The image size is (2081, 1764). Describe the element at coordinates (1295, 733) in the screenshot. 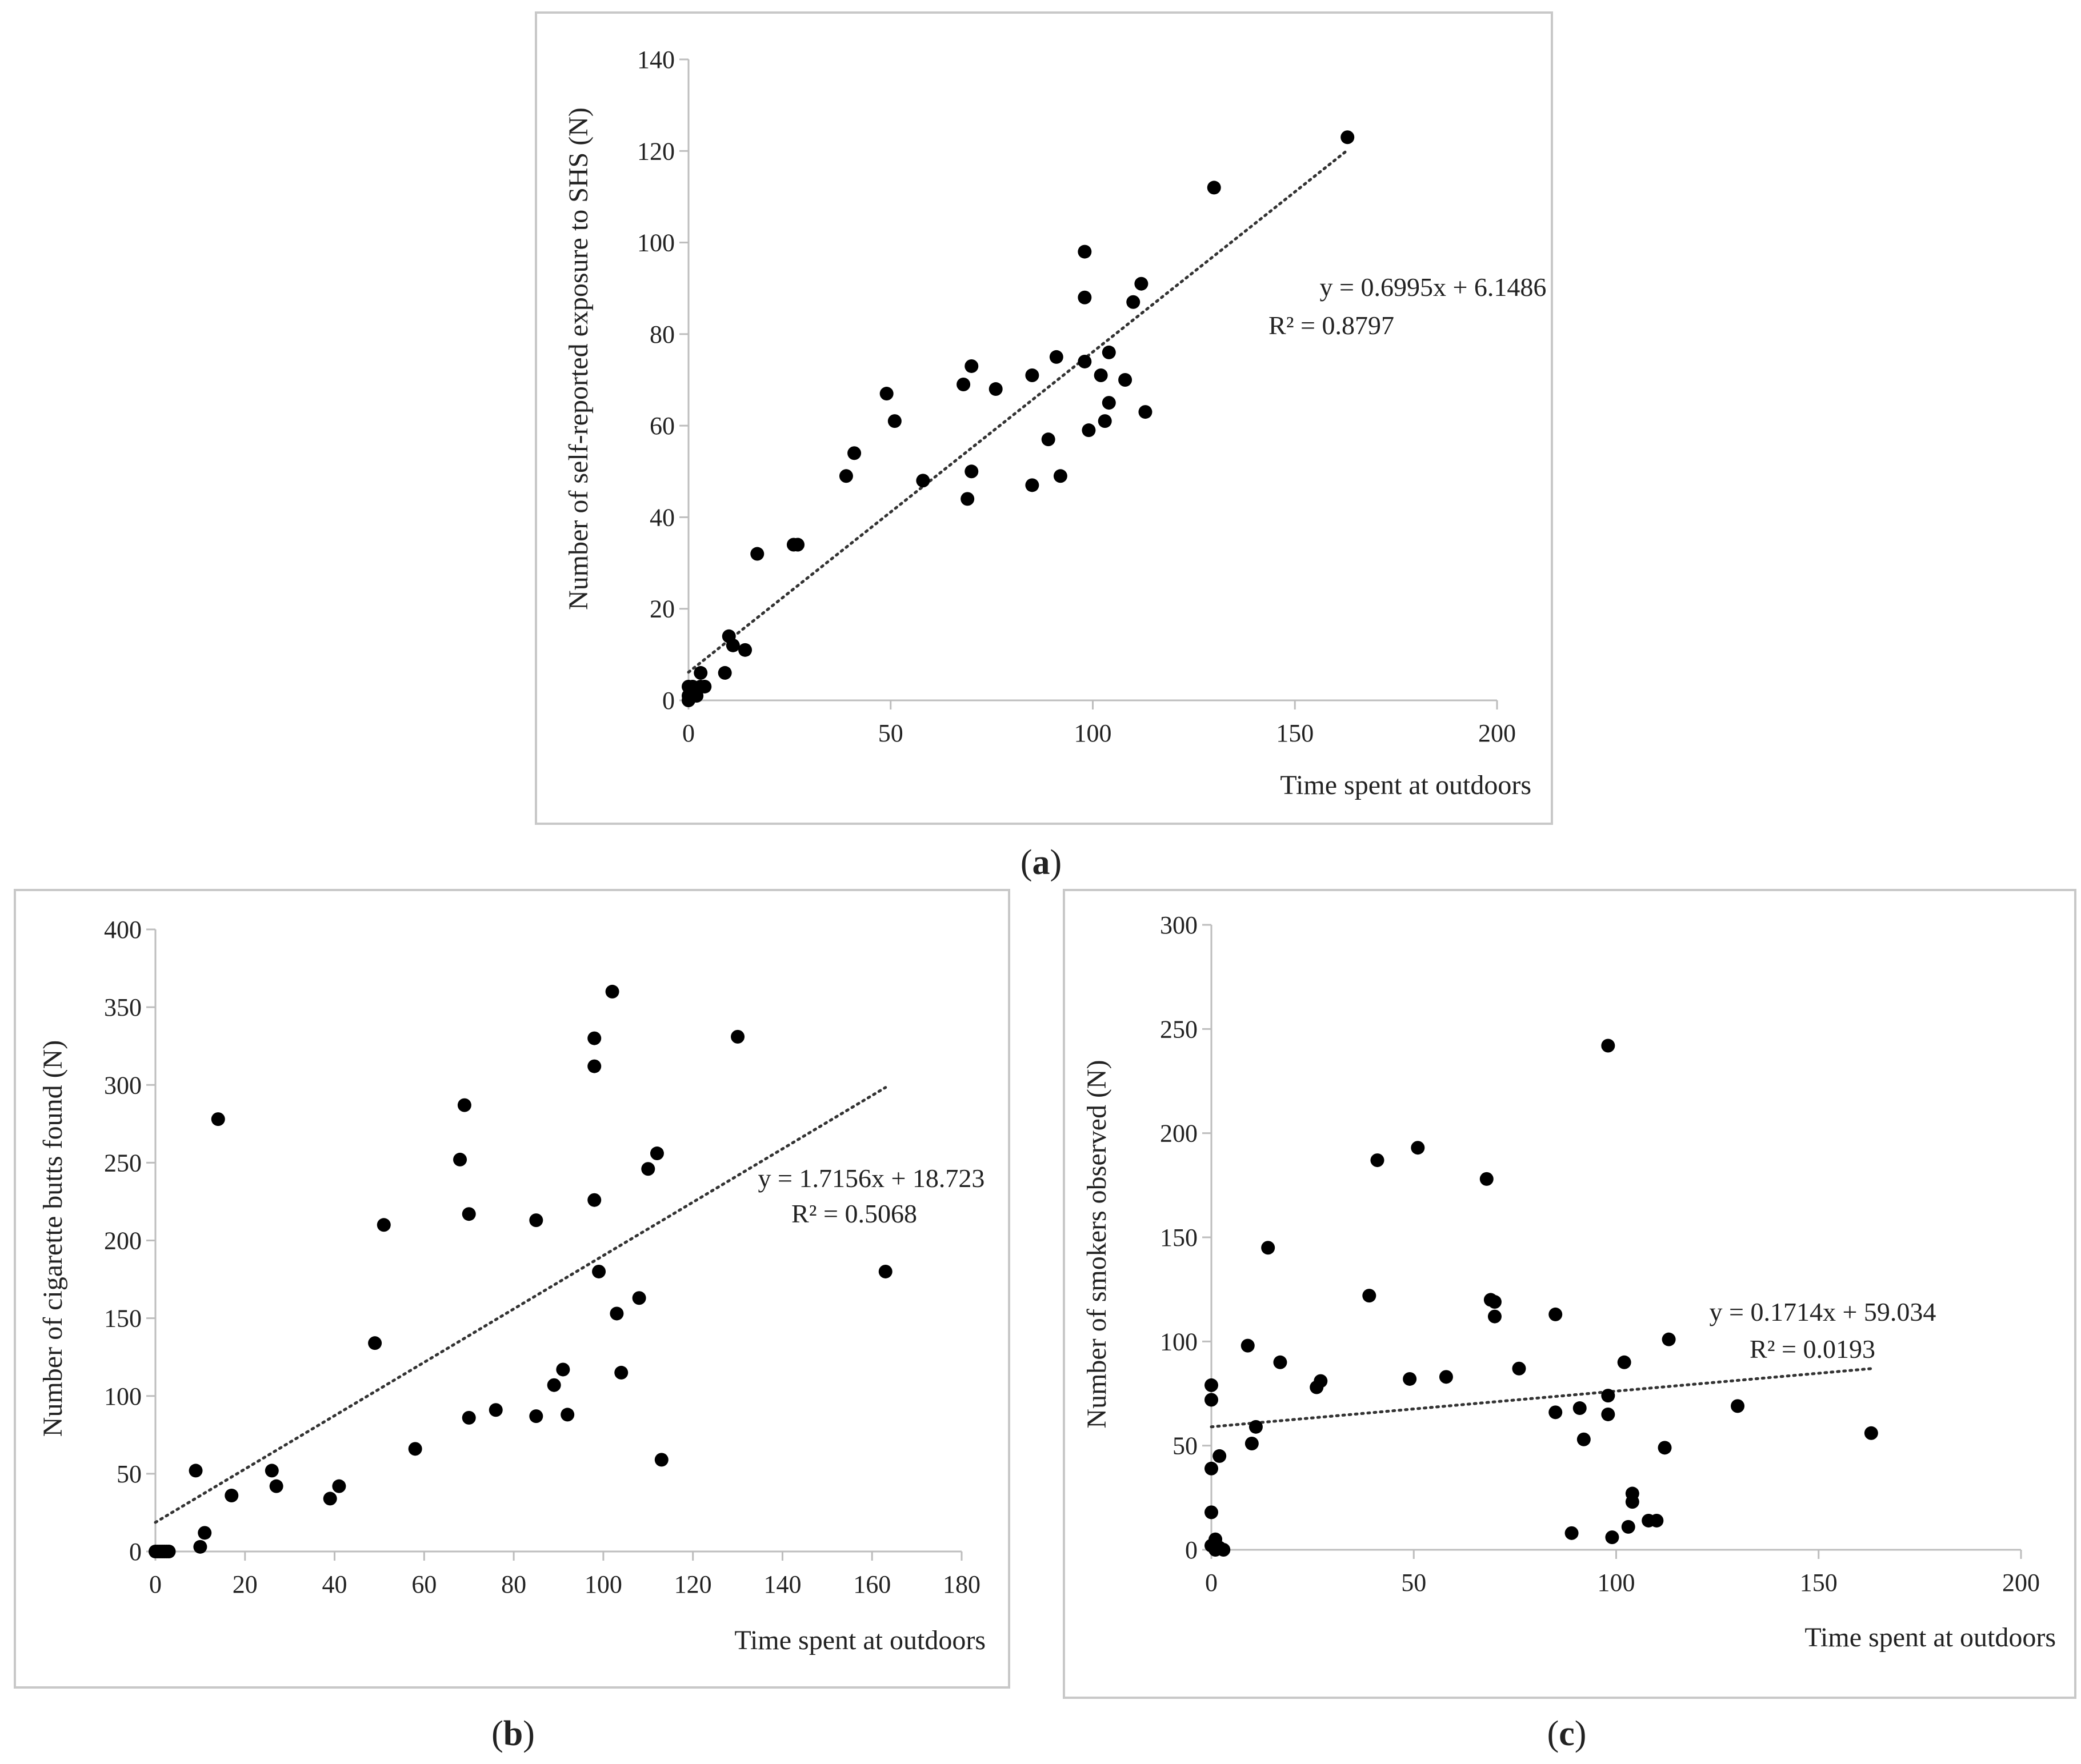

I see `panel-a-x-tick-label: 150` at that location.